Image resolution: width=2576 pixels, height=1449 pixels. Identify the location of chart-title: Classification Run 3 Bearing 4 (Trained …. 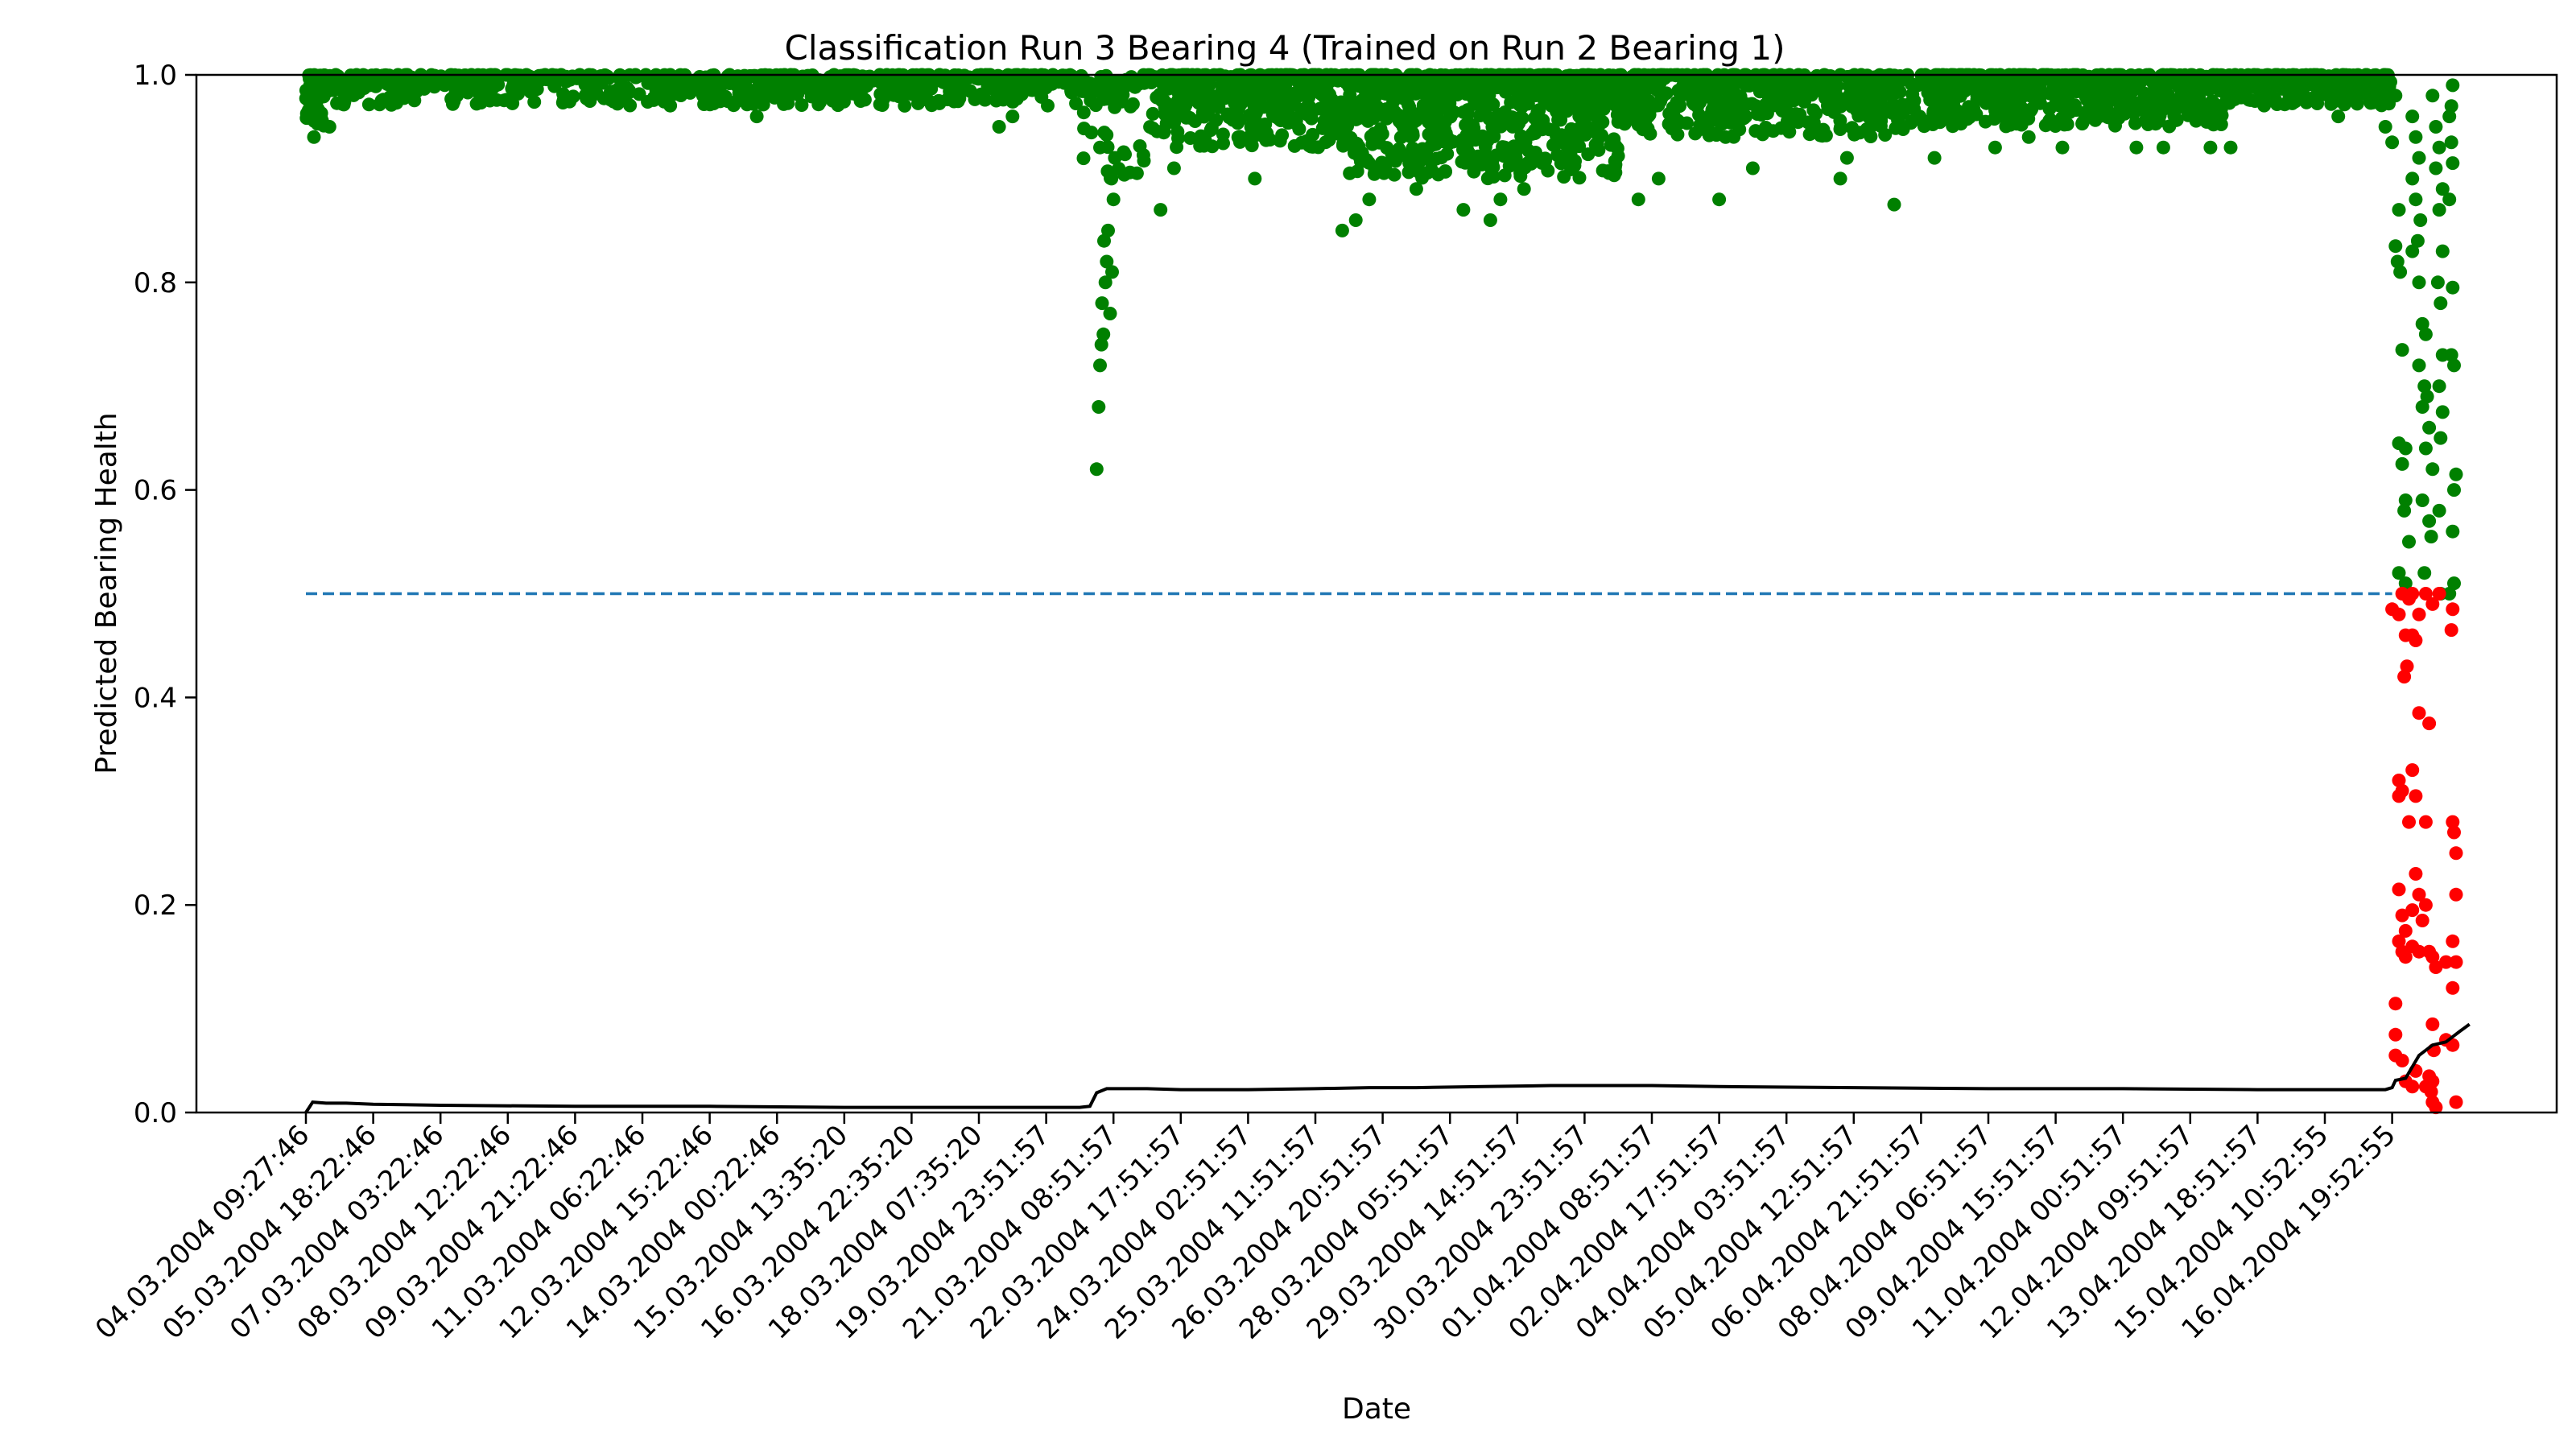
(1285, 48).